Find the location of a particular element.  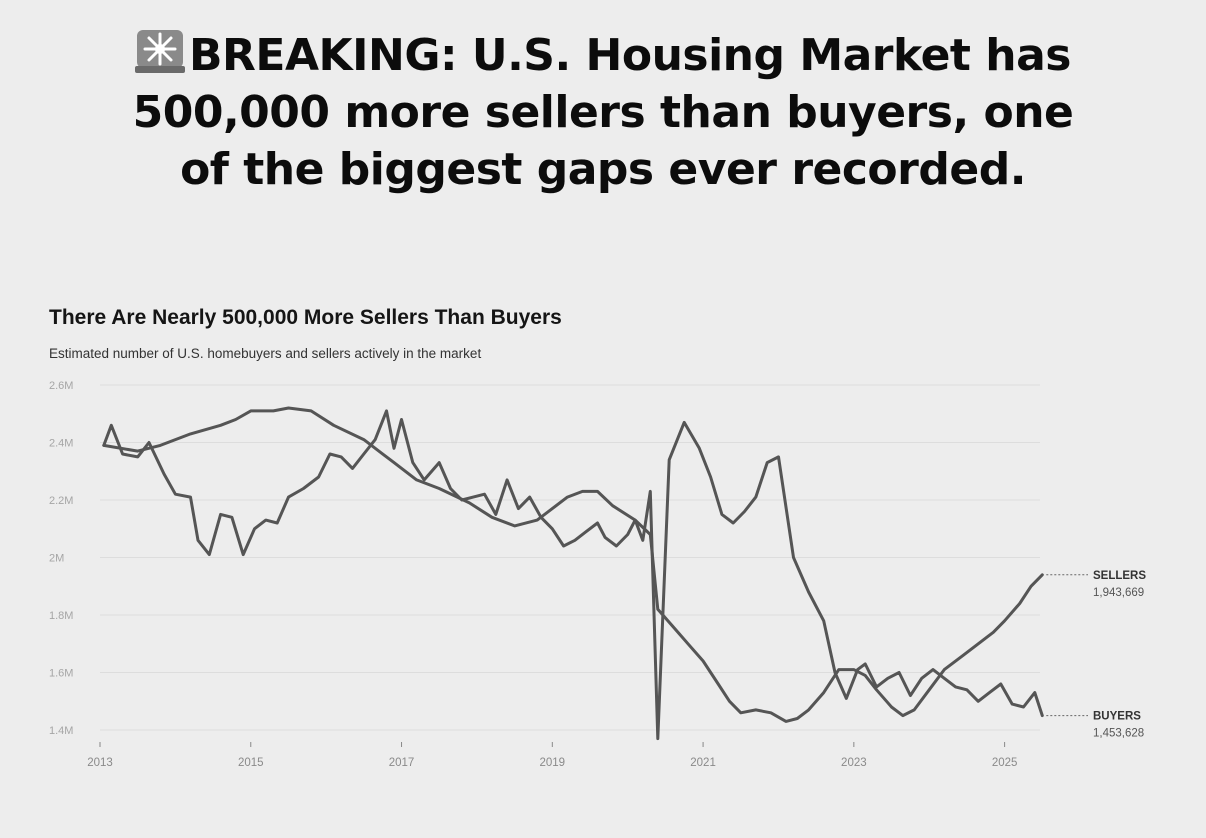

x-tick-label: 2021 is located at coordinates (703, 763).